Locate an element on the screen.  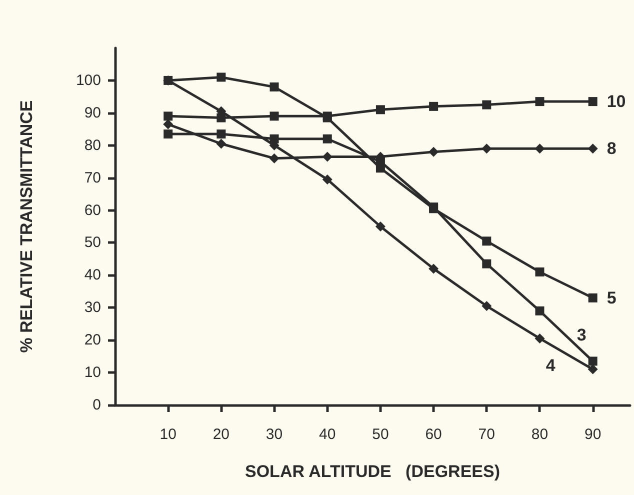
x-tick-label: 20 is located at coordinates (221, 434).